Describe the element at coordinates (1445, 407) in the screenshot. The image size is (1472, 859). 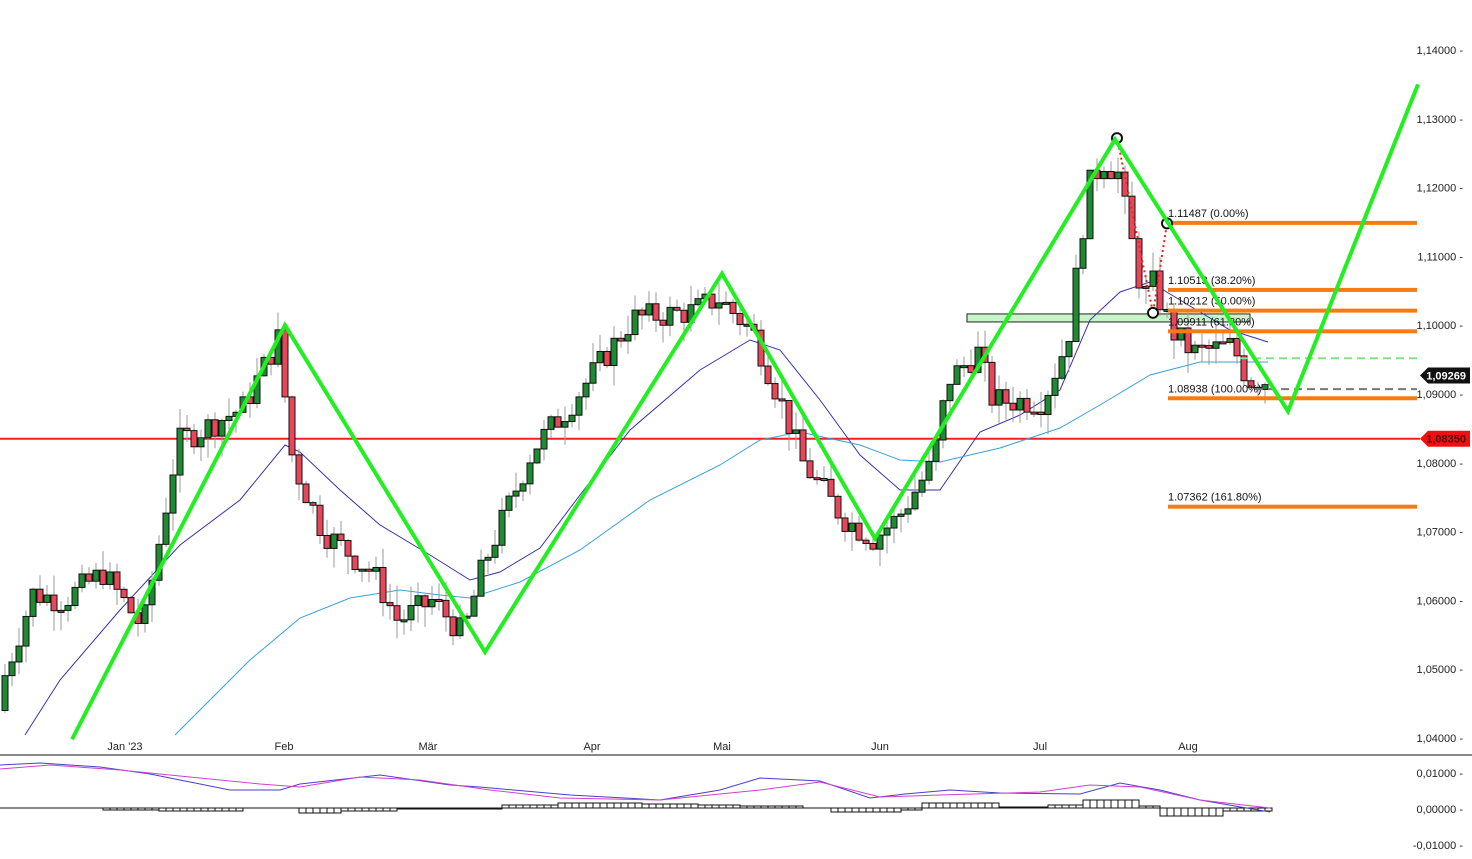
I see `price-tags: 1,09269 1,08350` at that location.